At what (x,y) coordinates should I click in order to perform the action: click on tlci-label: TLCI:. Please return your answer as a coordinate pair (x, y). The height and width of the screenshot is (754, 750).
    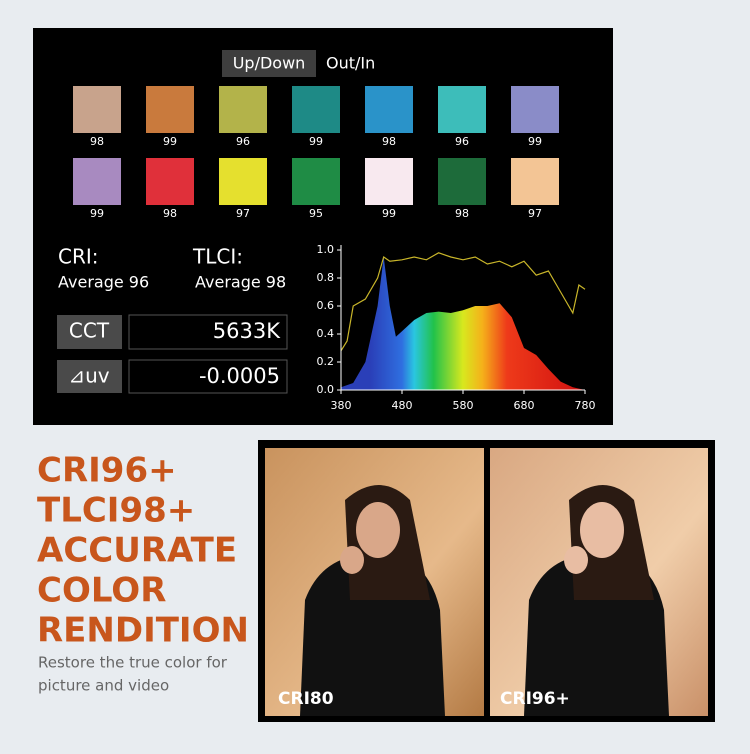
    Looking at the image, I should click on (217, 257).